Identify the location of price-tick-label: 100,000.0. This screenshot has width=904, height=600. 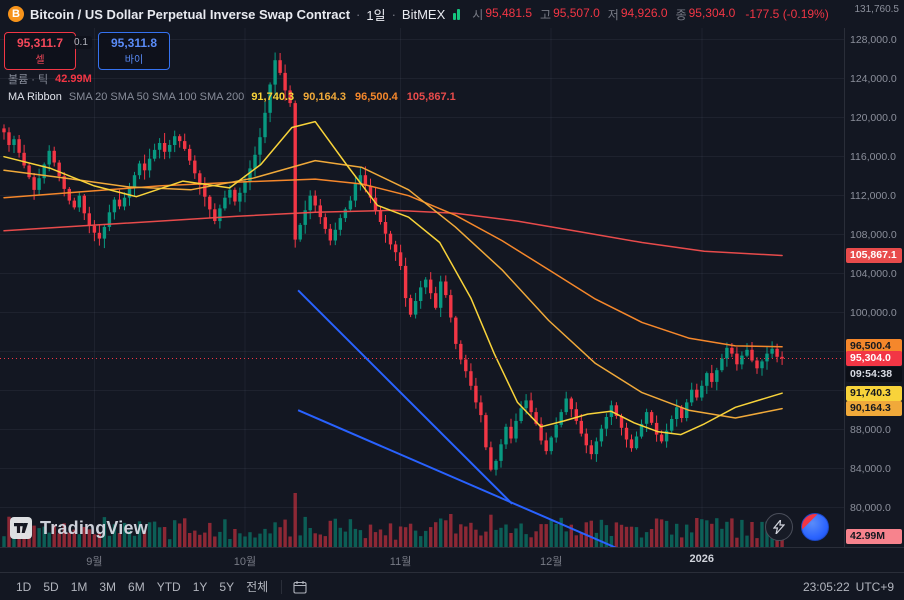
(873, 312).